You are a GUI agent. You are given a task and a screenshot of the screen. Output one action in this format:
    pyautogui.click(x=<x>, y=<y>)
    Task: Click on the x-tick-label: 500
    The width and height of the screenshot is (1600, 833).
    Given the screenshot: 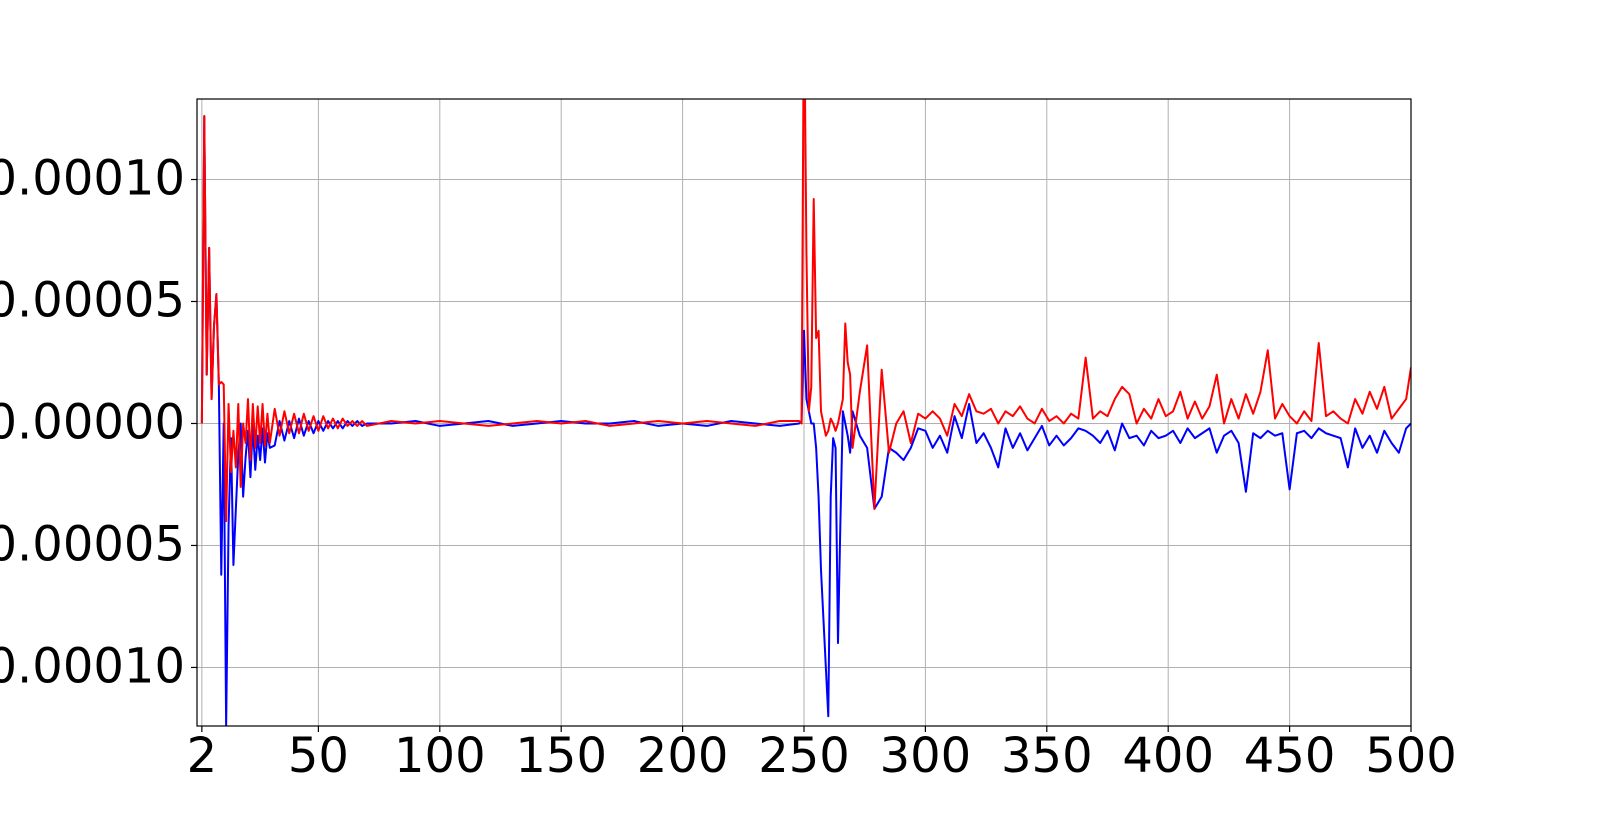 What is the action you would take?
    pyautogui.click(x=1411, y=756)
    